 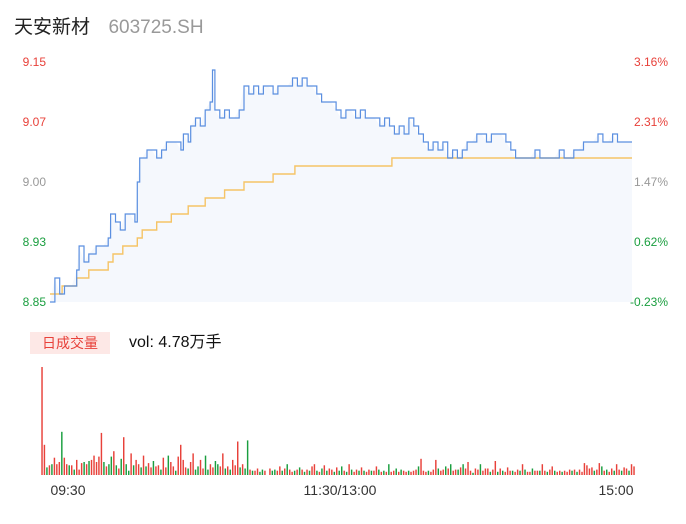 What do you see at coordinates (156, 27) in the screenshot?
I see `stock-code: 603725.SH` at bounding box center [156, 27].